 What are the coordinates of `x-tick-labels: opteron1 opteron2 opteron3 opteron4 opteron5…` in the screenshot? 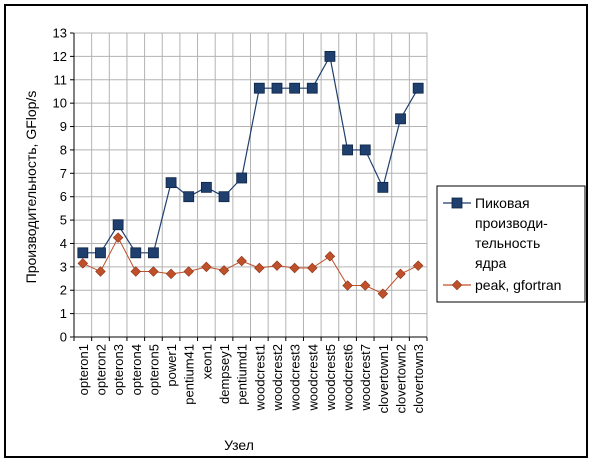 It's located at (251, 378).